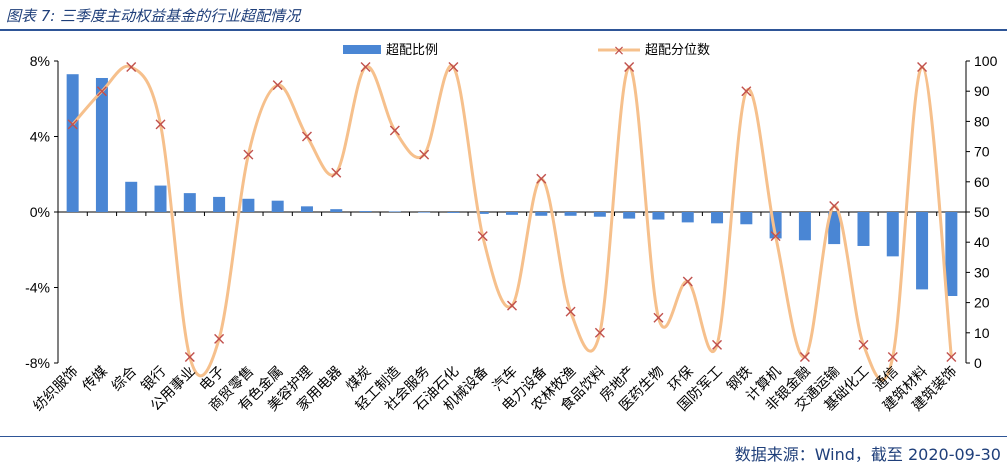 The width and height of the screenshot is (1007, 466). Describe the element at coordinates (40, 212) in the screenshot. I see `left-tick-label: 0%` at that location.